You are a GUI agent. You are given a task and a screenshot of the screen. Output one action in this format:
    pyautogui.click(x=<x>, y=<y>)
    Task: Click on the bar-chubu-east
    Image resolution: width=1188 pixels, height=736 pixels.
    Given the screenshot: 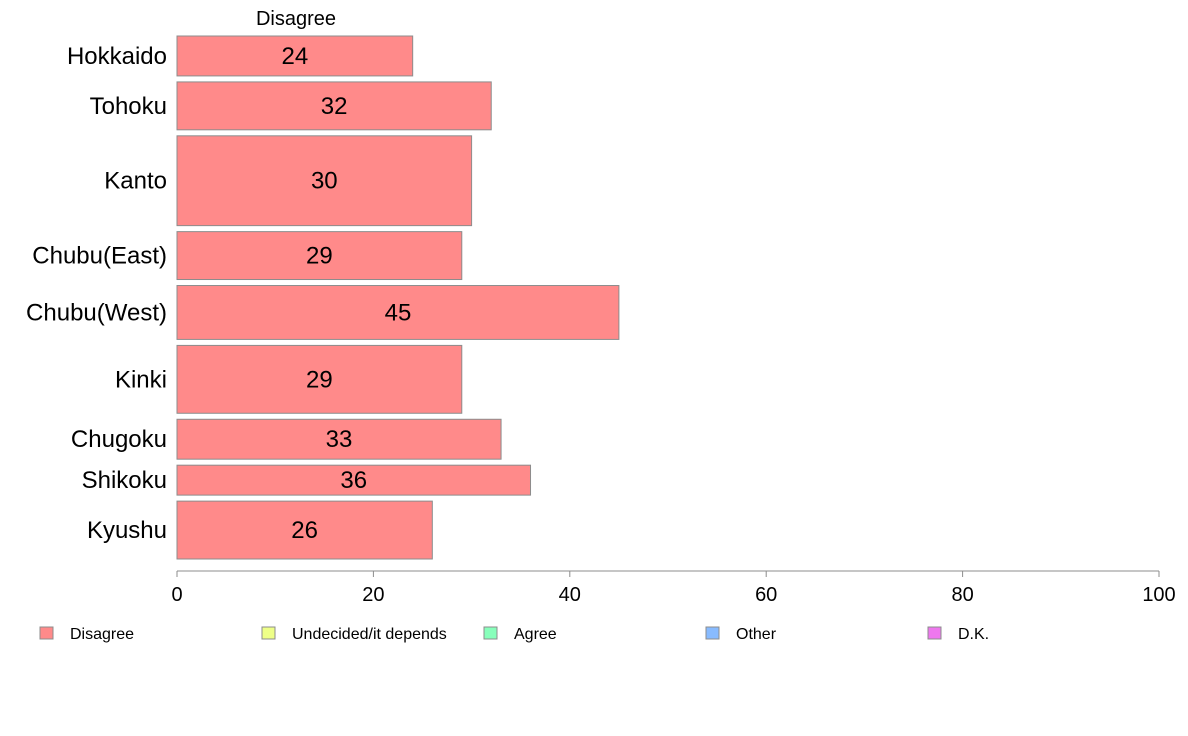 What is the action you would take?
    pyautogui.click(x=319, y=256)
    